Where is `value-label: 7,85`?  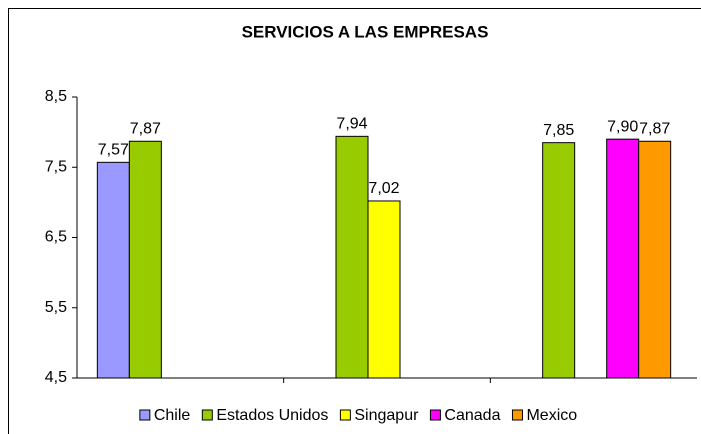
value-label: 7,85 is located at coordinates (558, 130).